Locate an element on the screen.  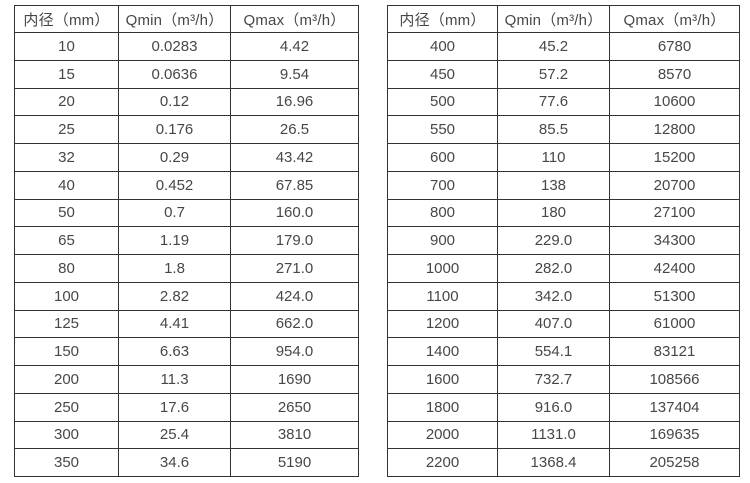
table-row: 65 1.19 179.0 is located at coordinates (186, 240).